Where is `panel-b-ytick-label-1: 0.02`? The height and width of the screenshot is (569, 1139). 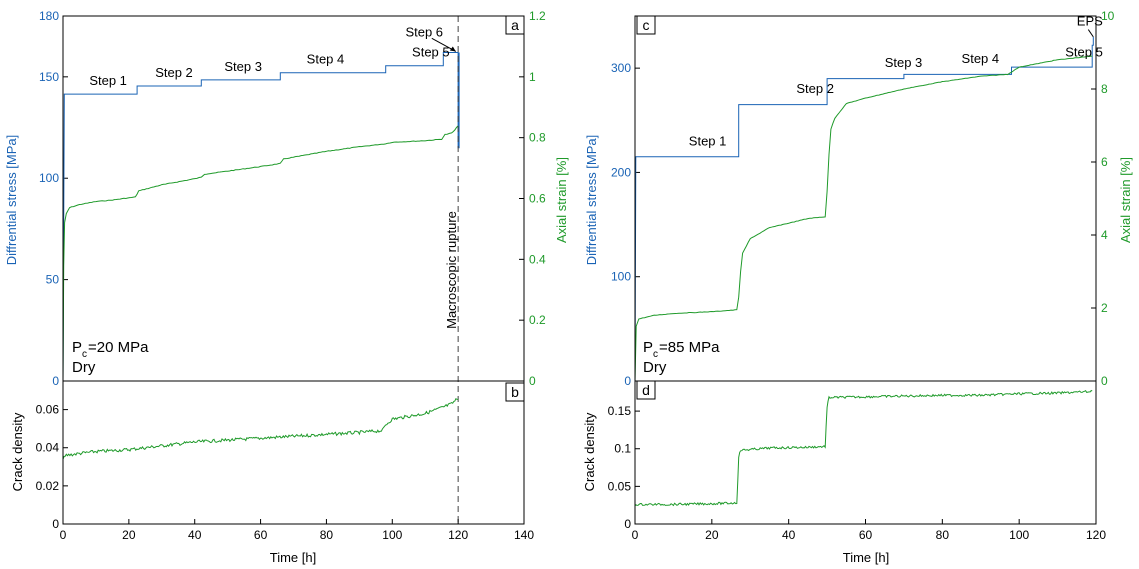
panel-b-ytick-label-1: 0.02 is located at coordinates (48, 486).